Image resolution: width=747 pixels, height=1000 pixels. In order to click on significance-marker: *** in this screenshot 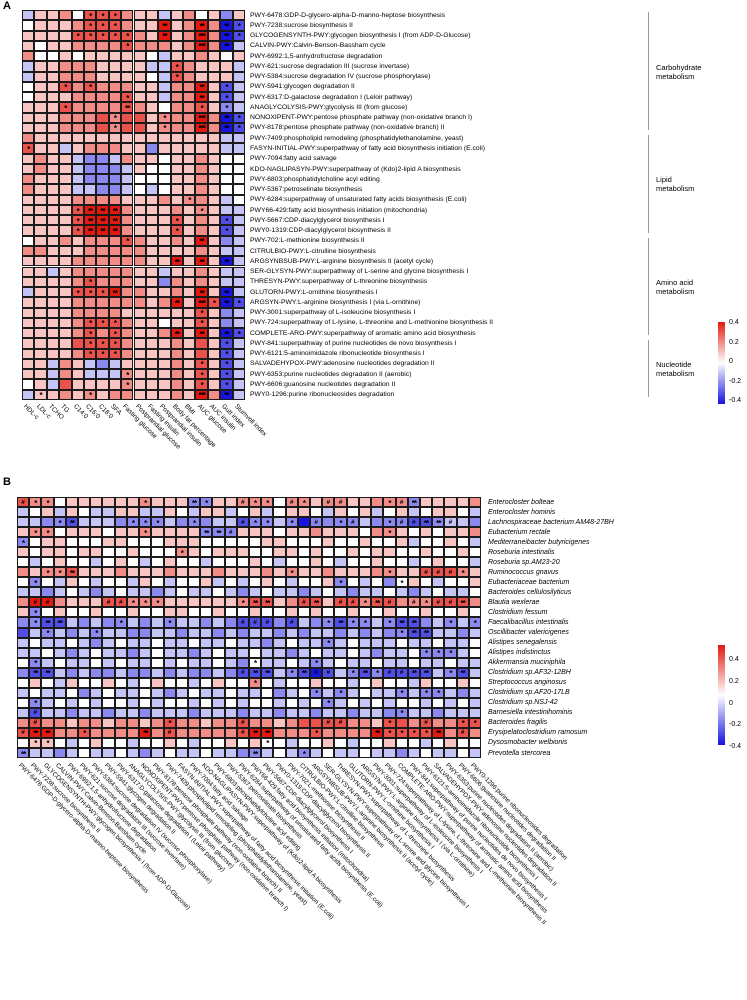, I will do `click(201, 47)`.